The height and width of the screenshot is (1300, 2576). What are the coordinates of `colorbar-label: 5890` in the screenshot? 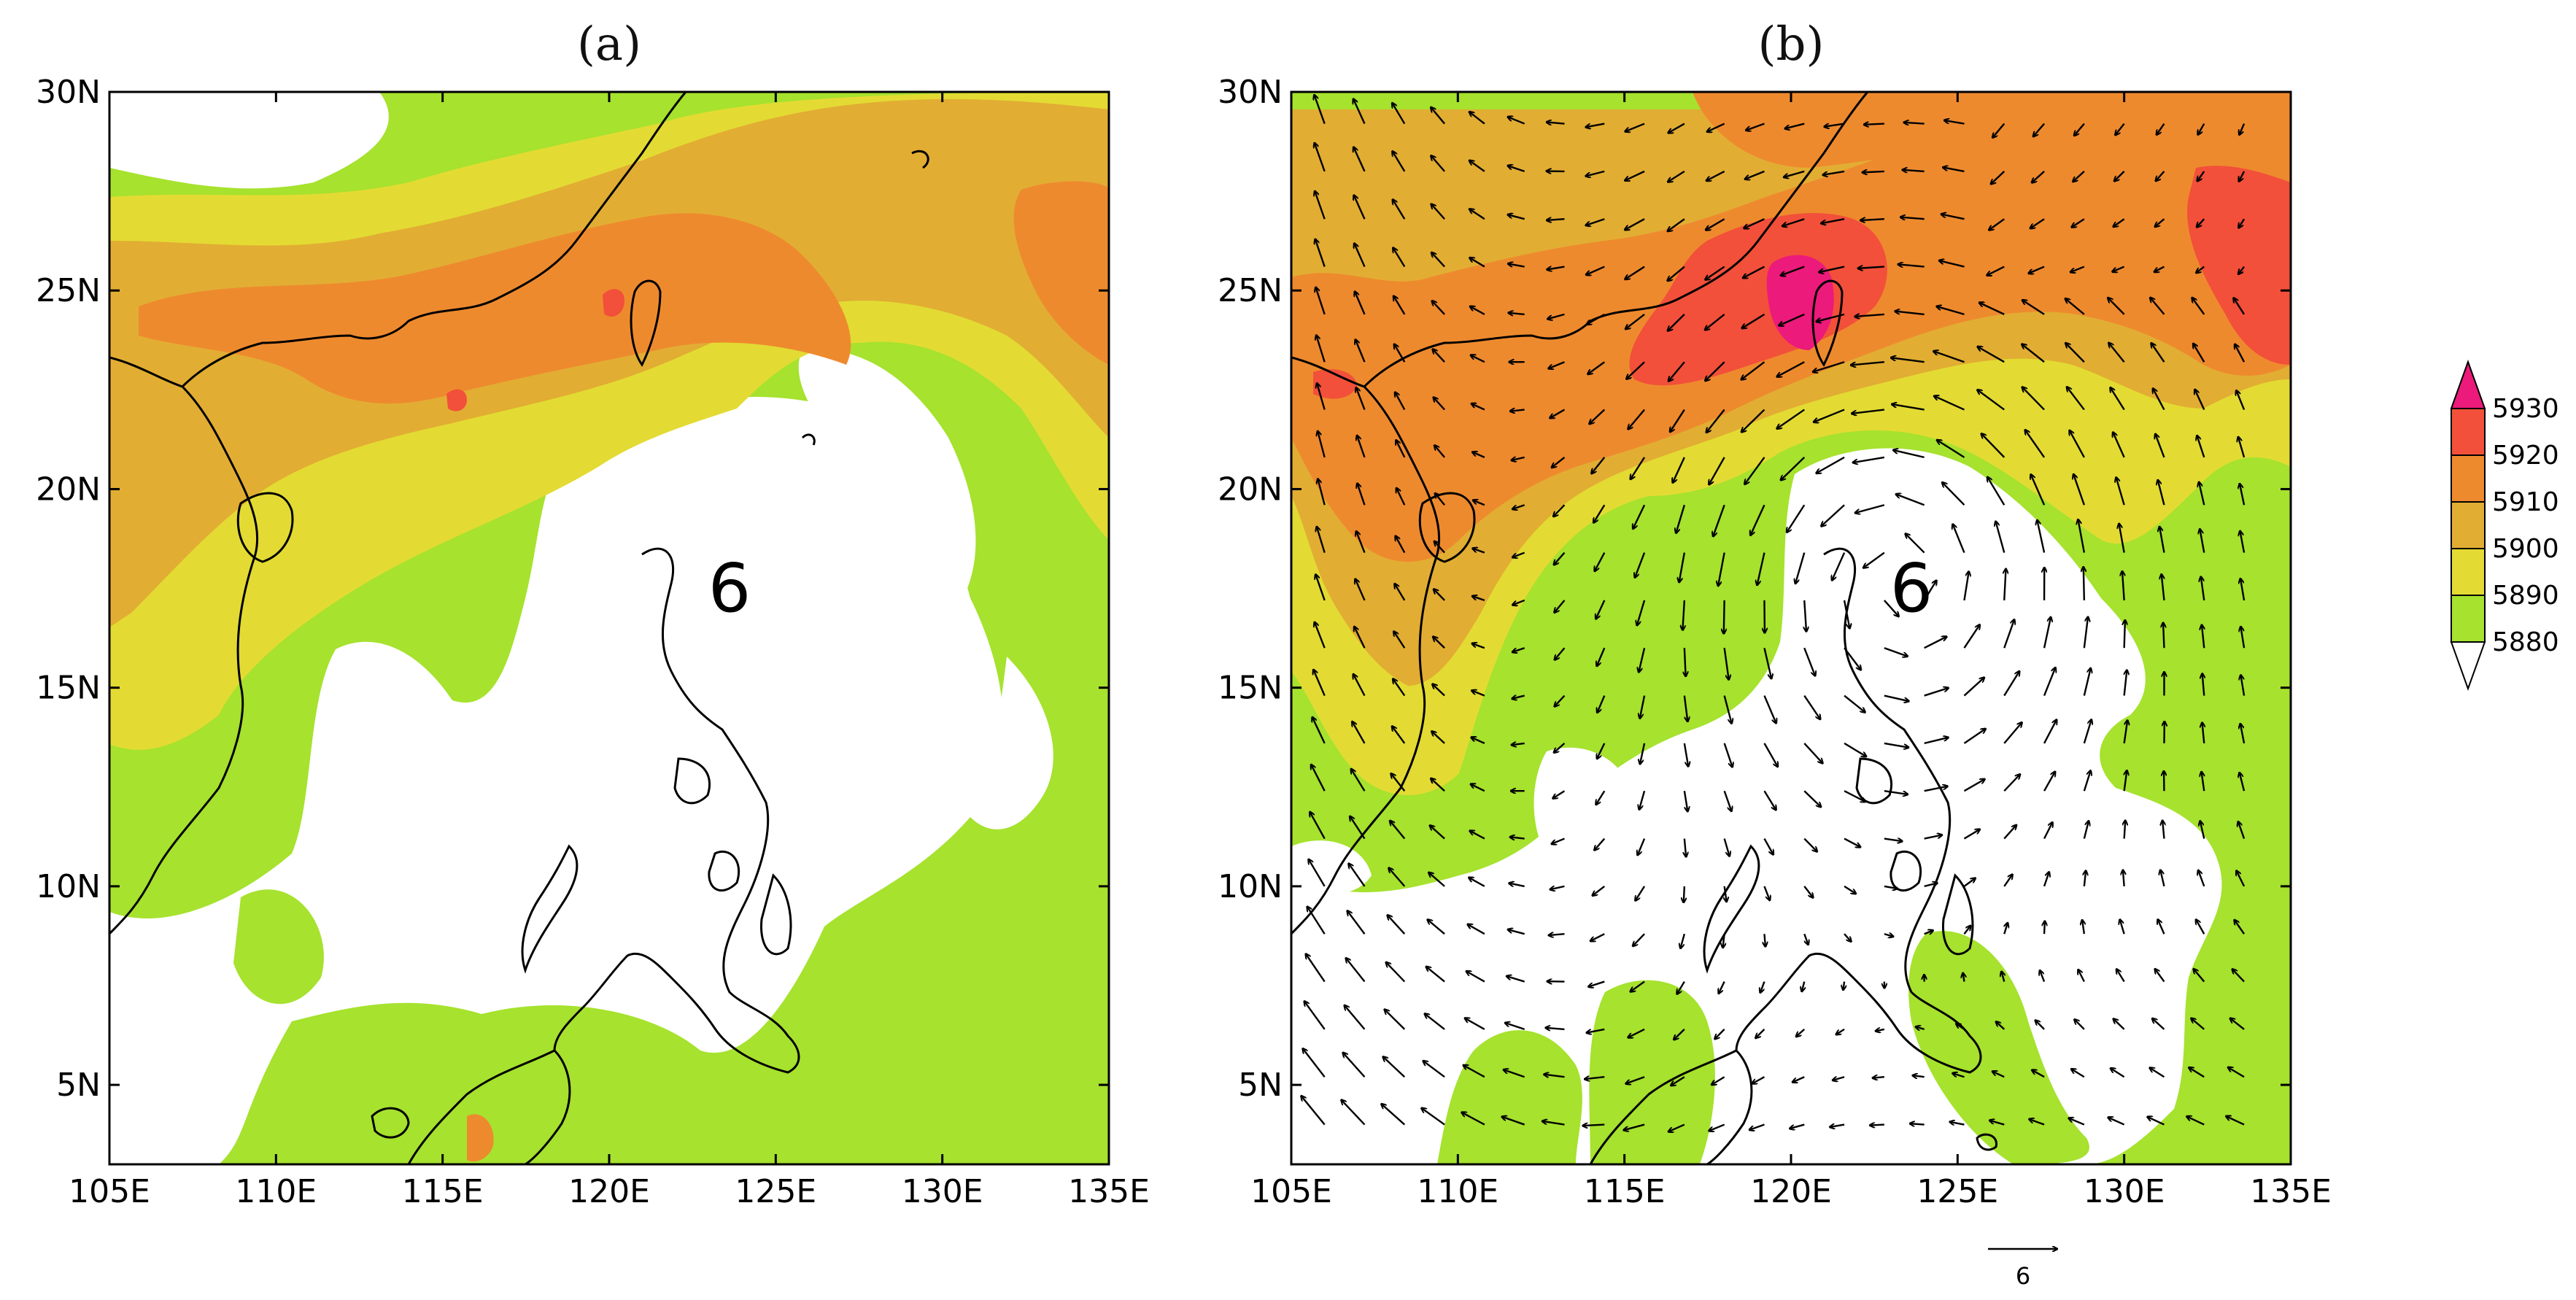 It's located at (2525, 596).